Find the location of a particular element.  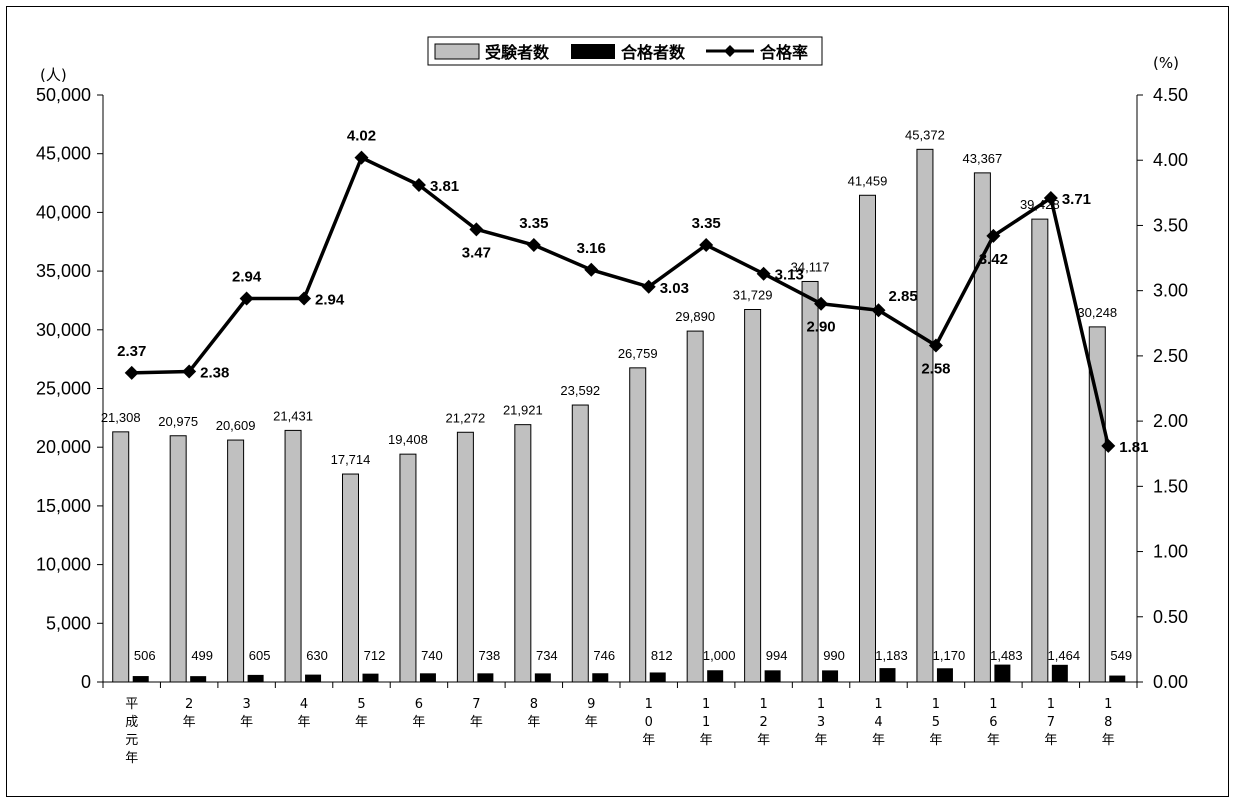

rate-value-label: 1.81 is located at coordinates (1133, 447).